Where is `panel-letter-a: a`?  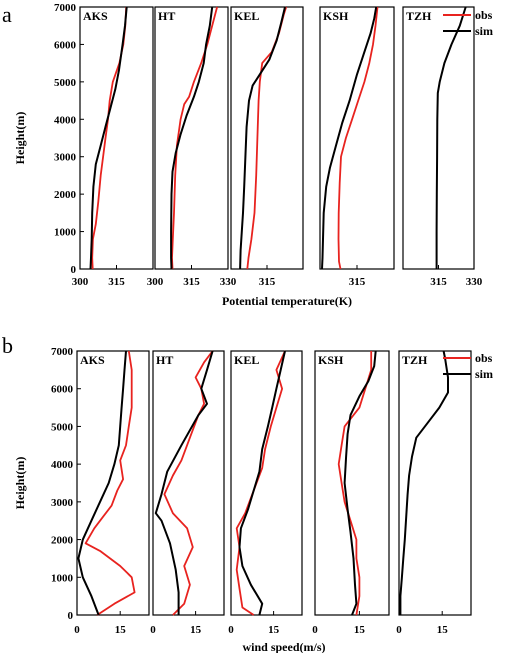
panel-letter-a: a is located at coordinates (7, 14).